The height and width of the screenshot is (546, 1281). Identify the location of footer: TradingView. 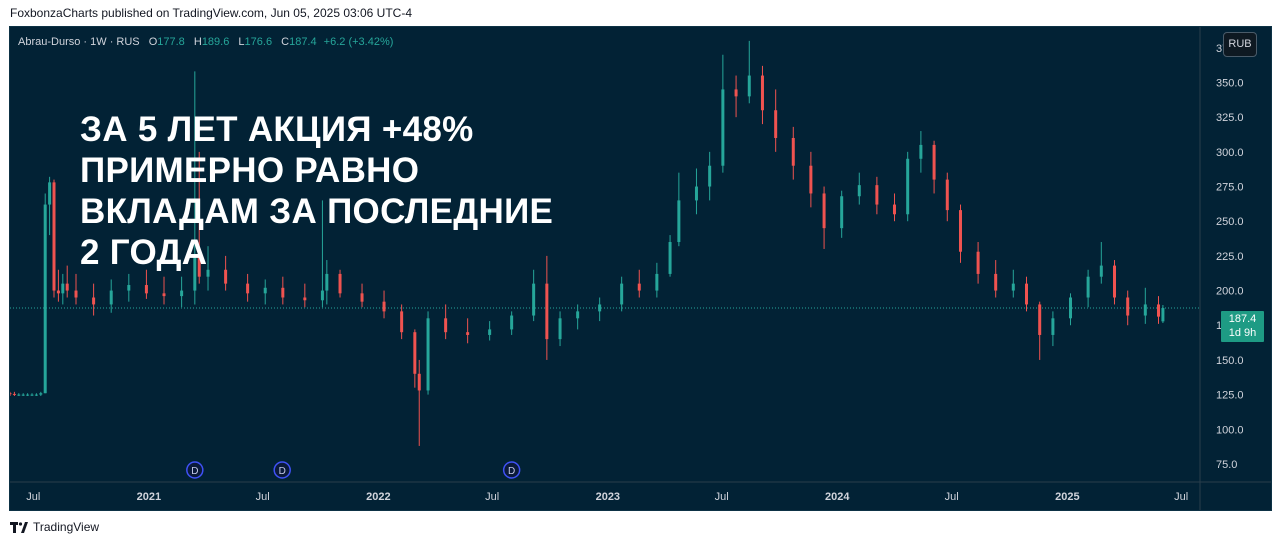
(54, 527).